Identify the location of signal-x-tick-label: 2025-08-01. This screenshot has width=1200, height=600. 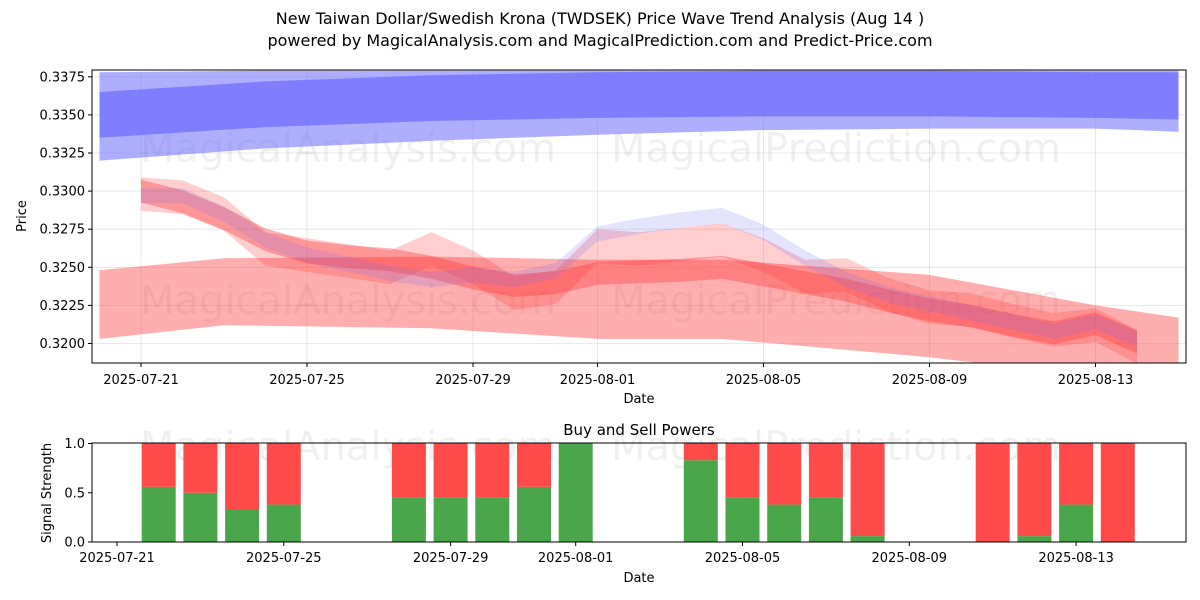
(576, 558).